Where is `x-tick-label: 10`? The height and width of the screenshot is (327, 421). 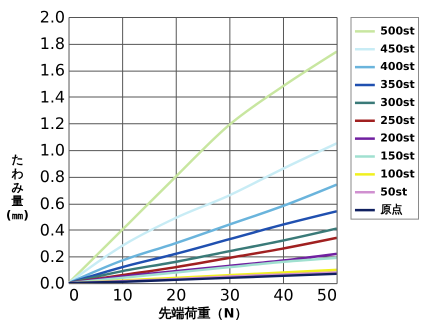 x-tick-label: 10 is located at coordinates (122, 295).